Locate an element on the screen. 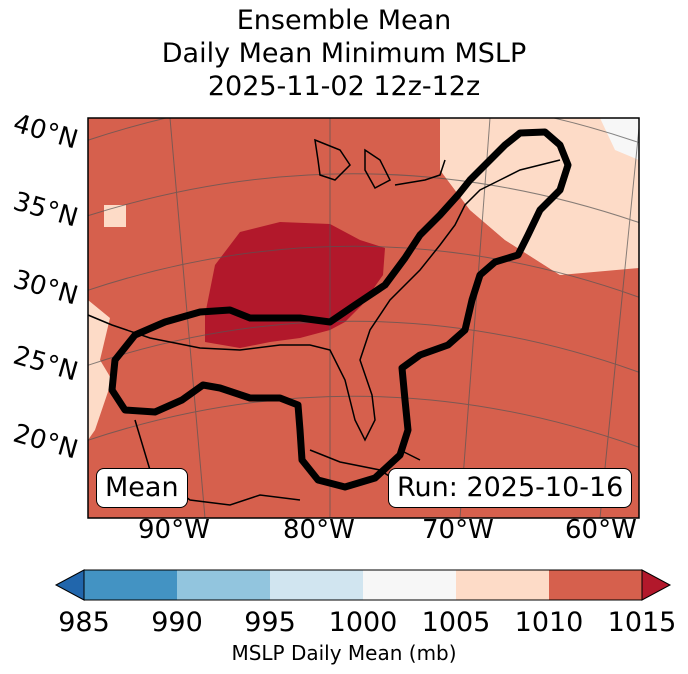  colorbar-extend-high is located at coordinates (656, 585).